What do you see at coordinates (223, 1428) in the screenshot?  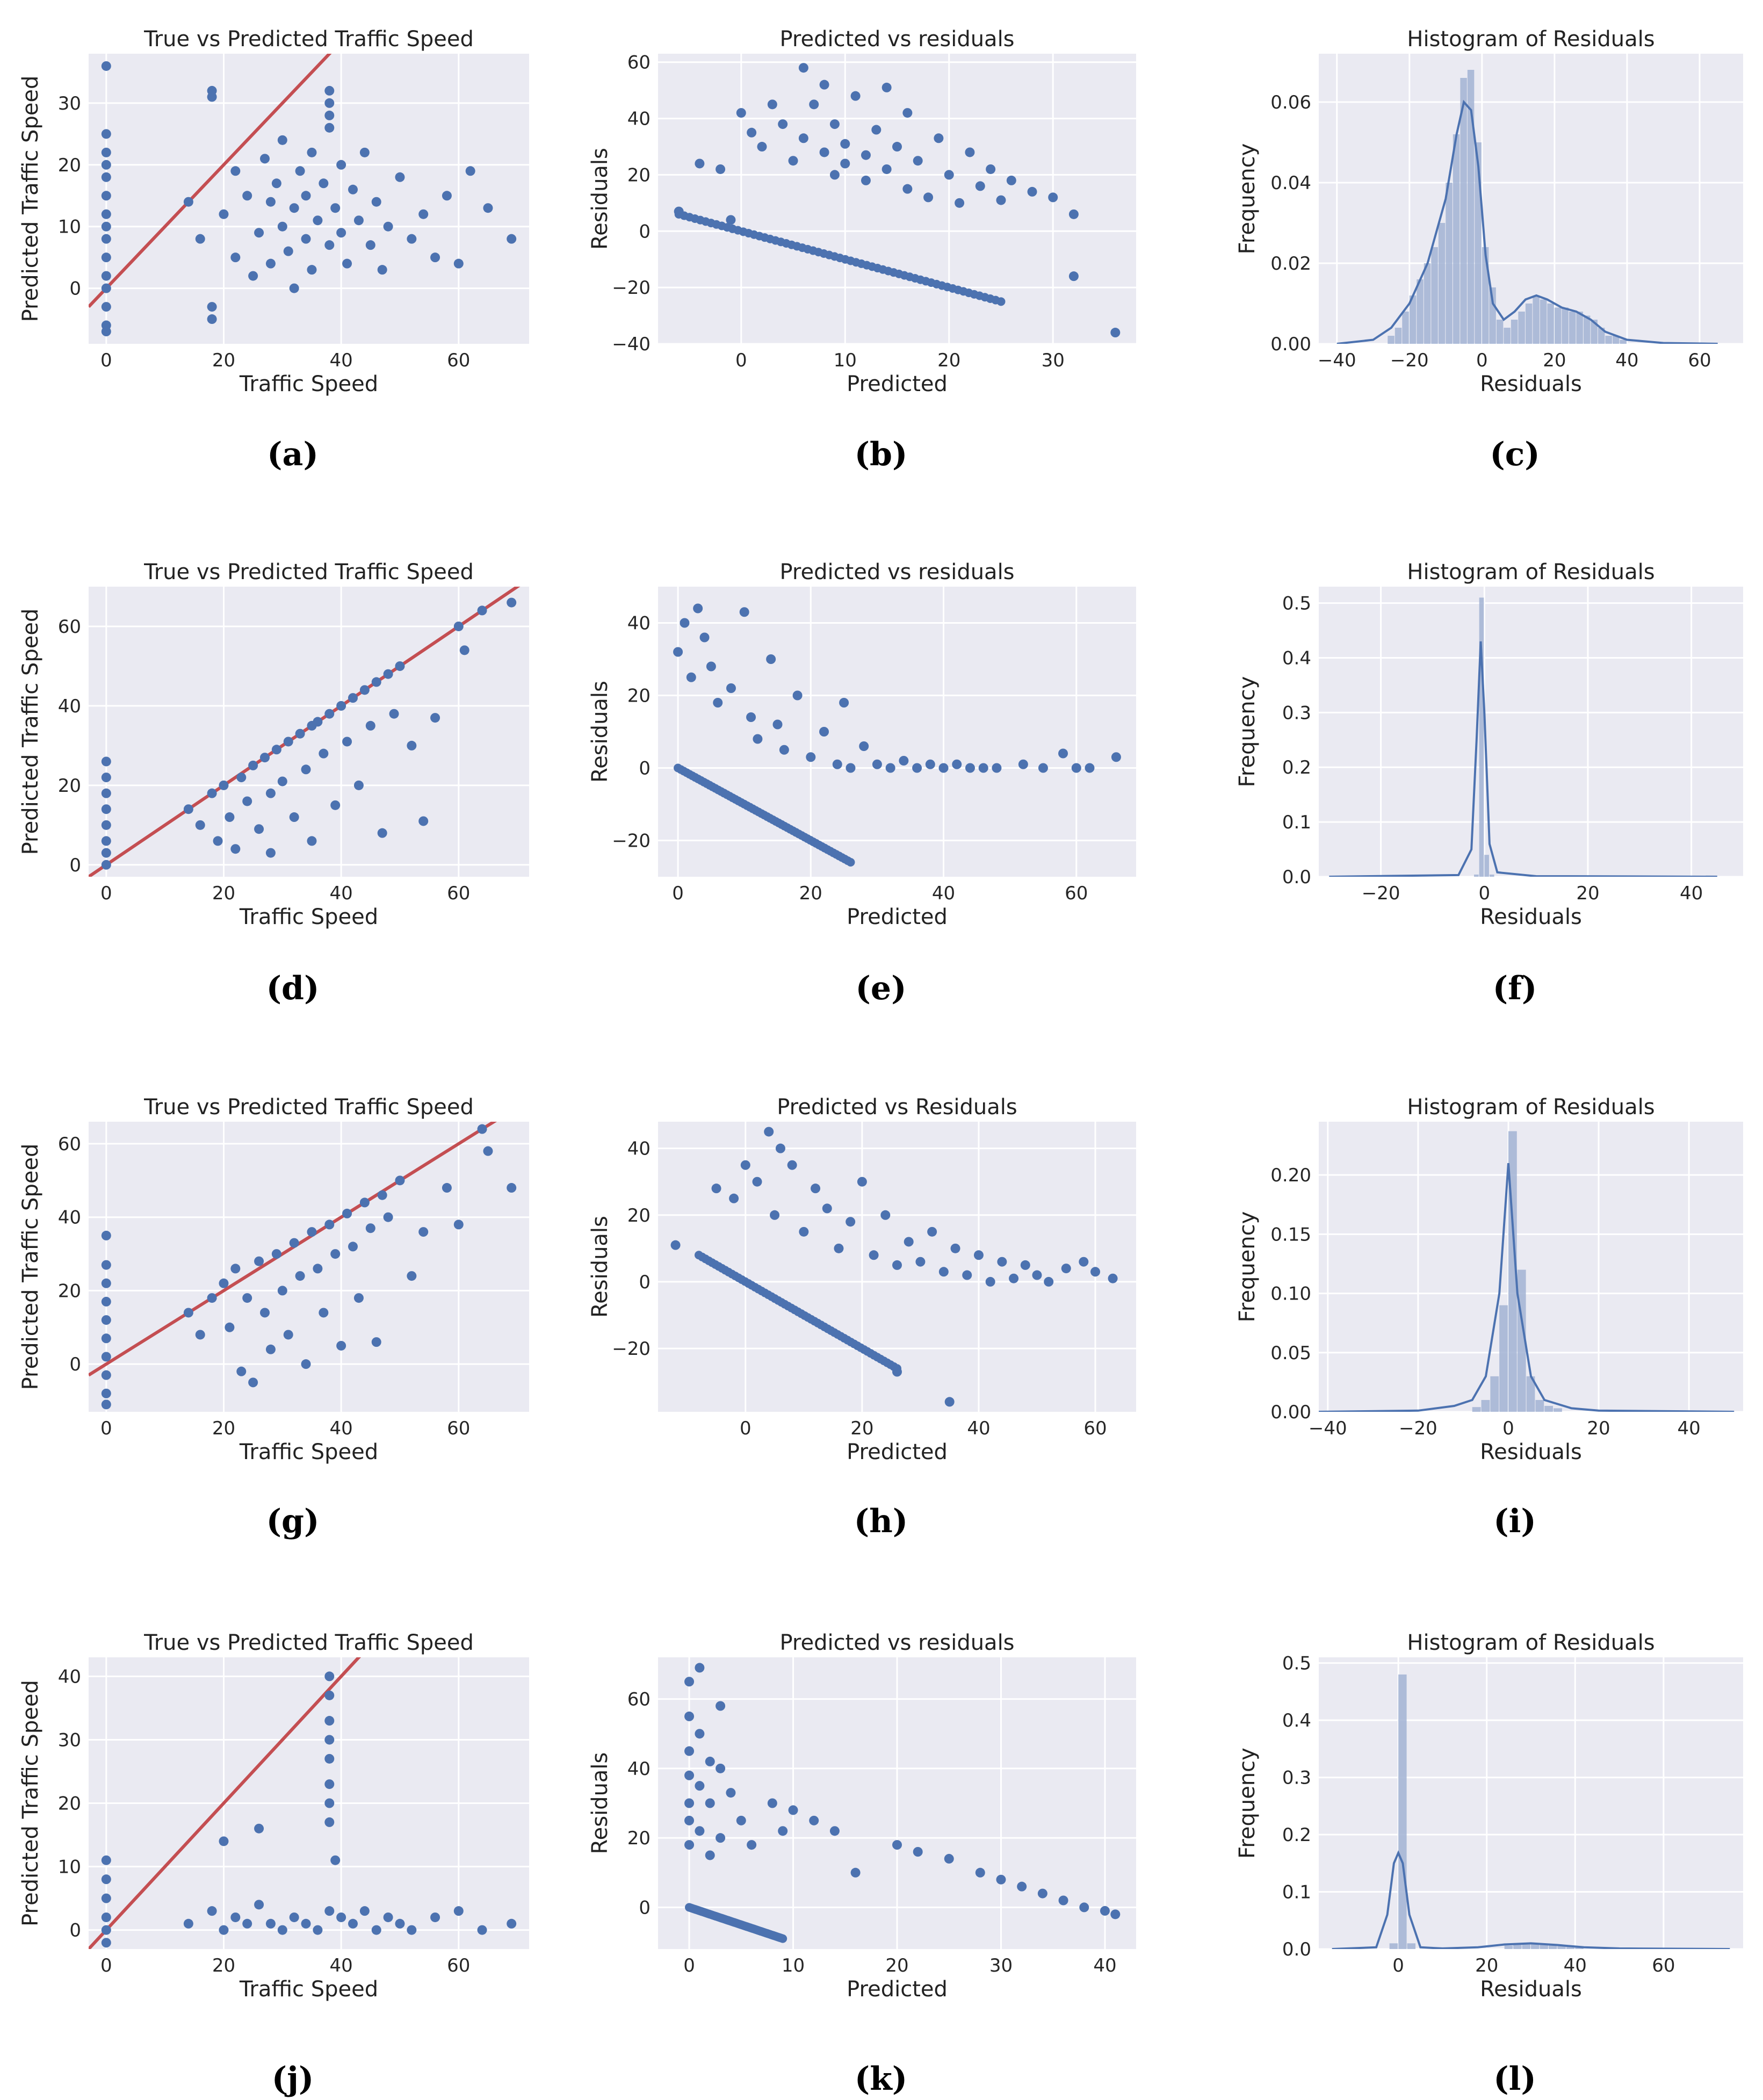 I see `x-tick-label: 20` at bounding box center [223, 1428].